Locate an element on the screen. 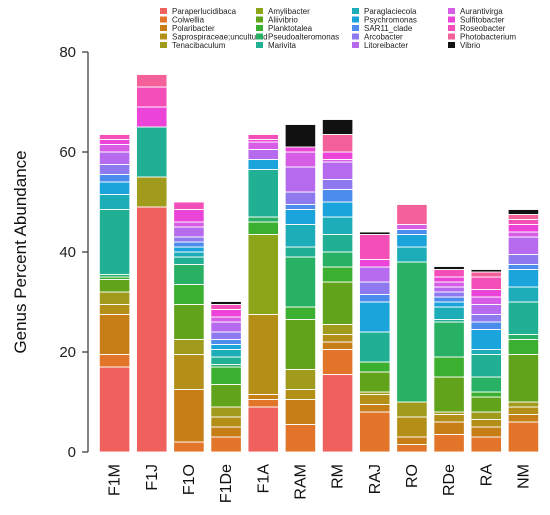 This screenshot has height=515, width=550. legend-item: Psychromonas is located at coordinates (384, 20).